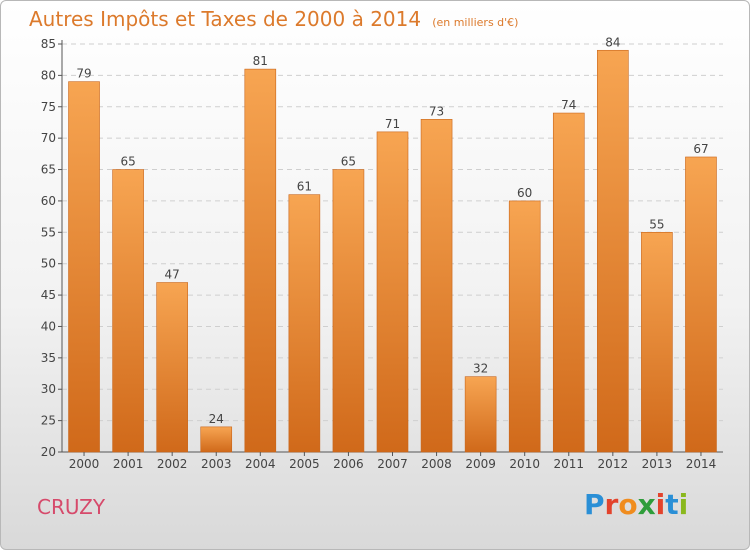 This screenshot has height=550, width=750. Describe the element at coordinates (48, 452) in the screenshot. I see `y-tick-label: 20` at that location.